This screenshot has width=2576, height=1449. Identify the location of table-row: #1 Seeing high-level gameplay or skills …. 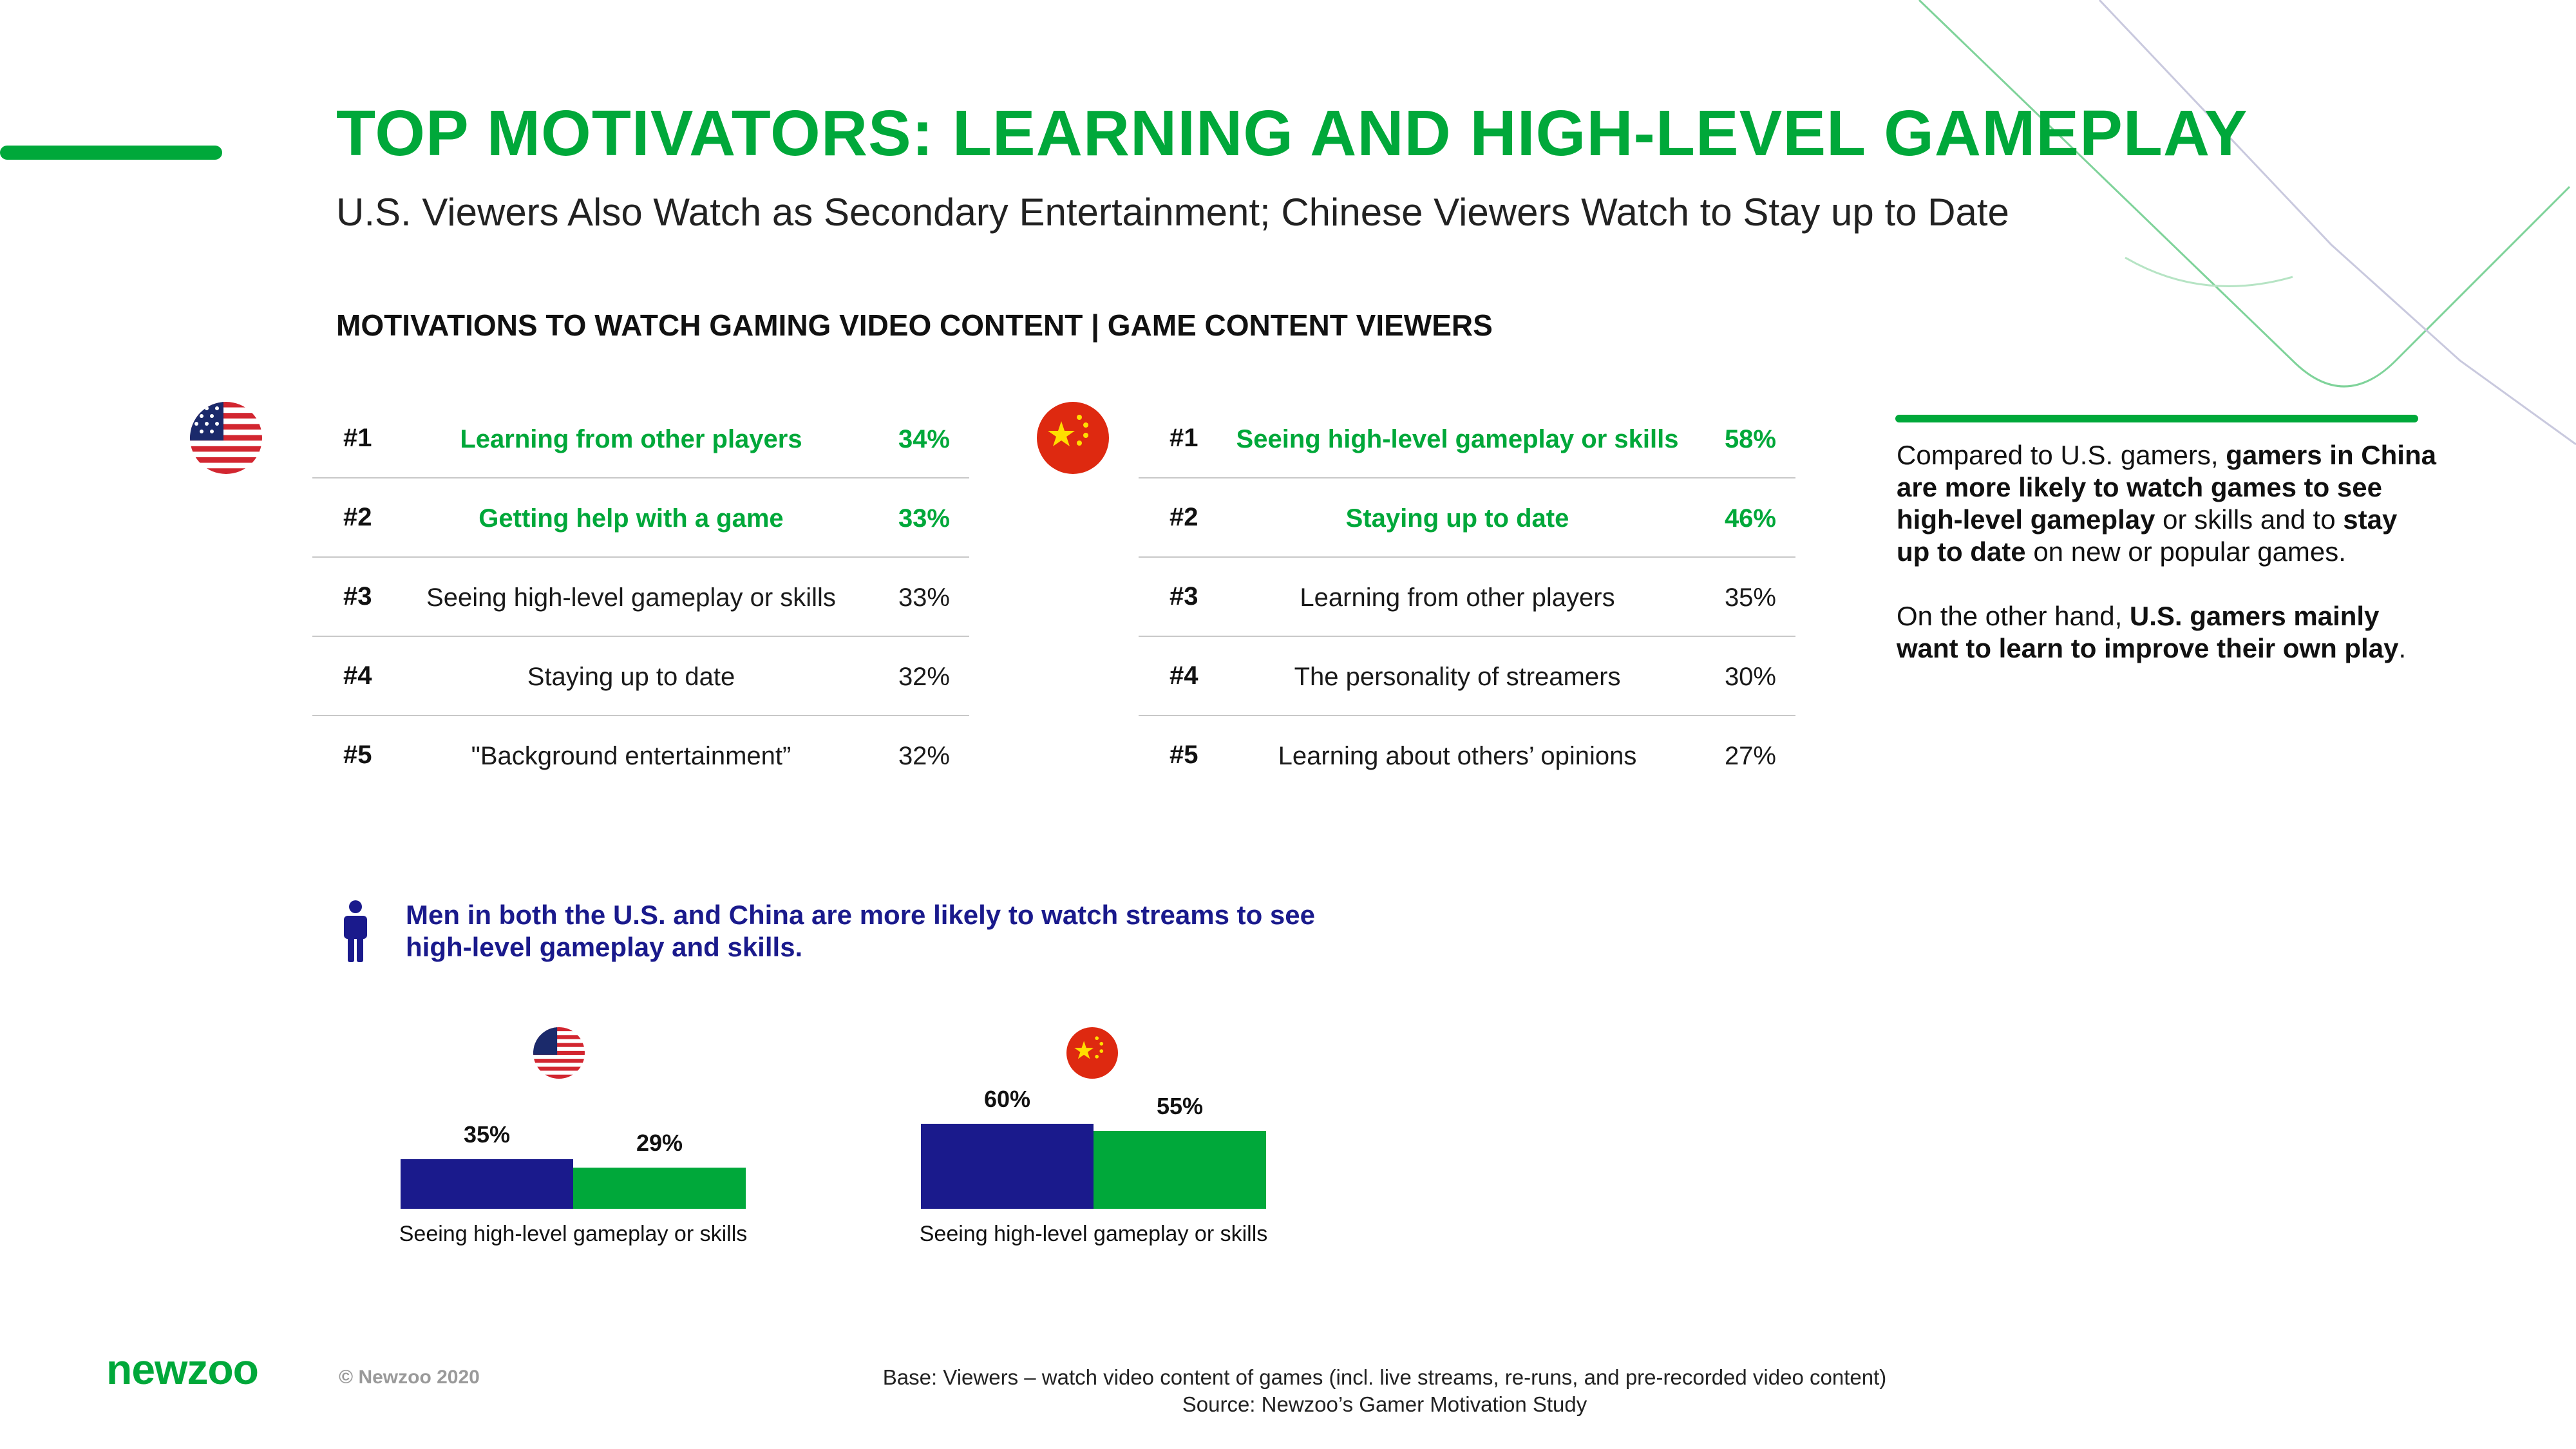
(1467, 438).